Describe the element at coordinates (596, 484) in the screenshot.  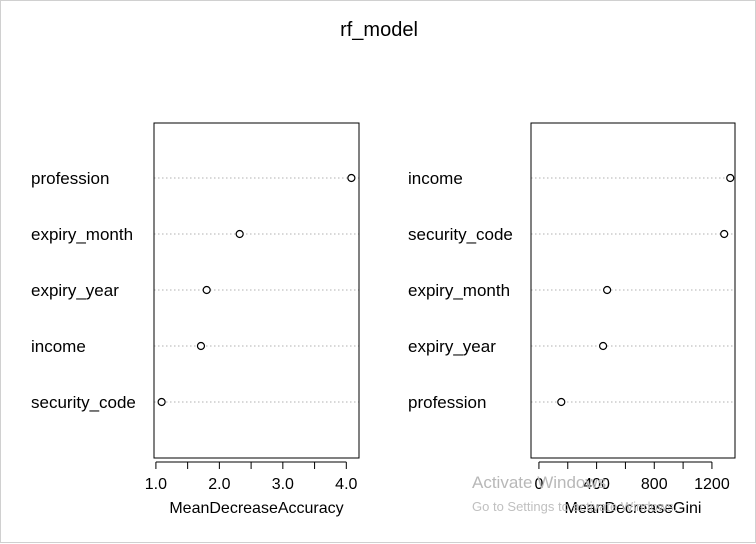
I see `gini-x-tick-label: 400` at that location.